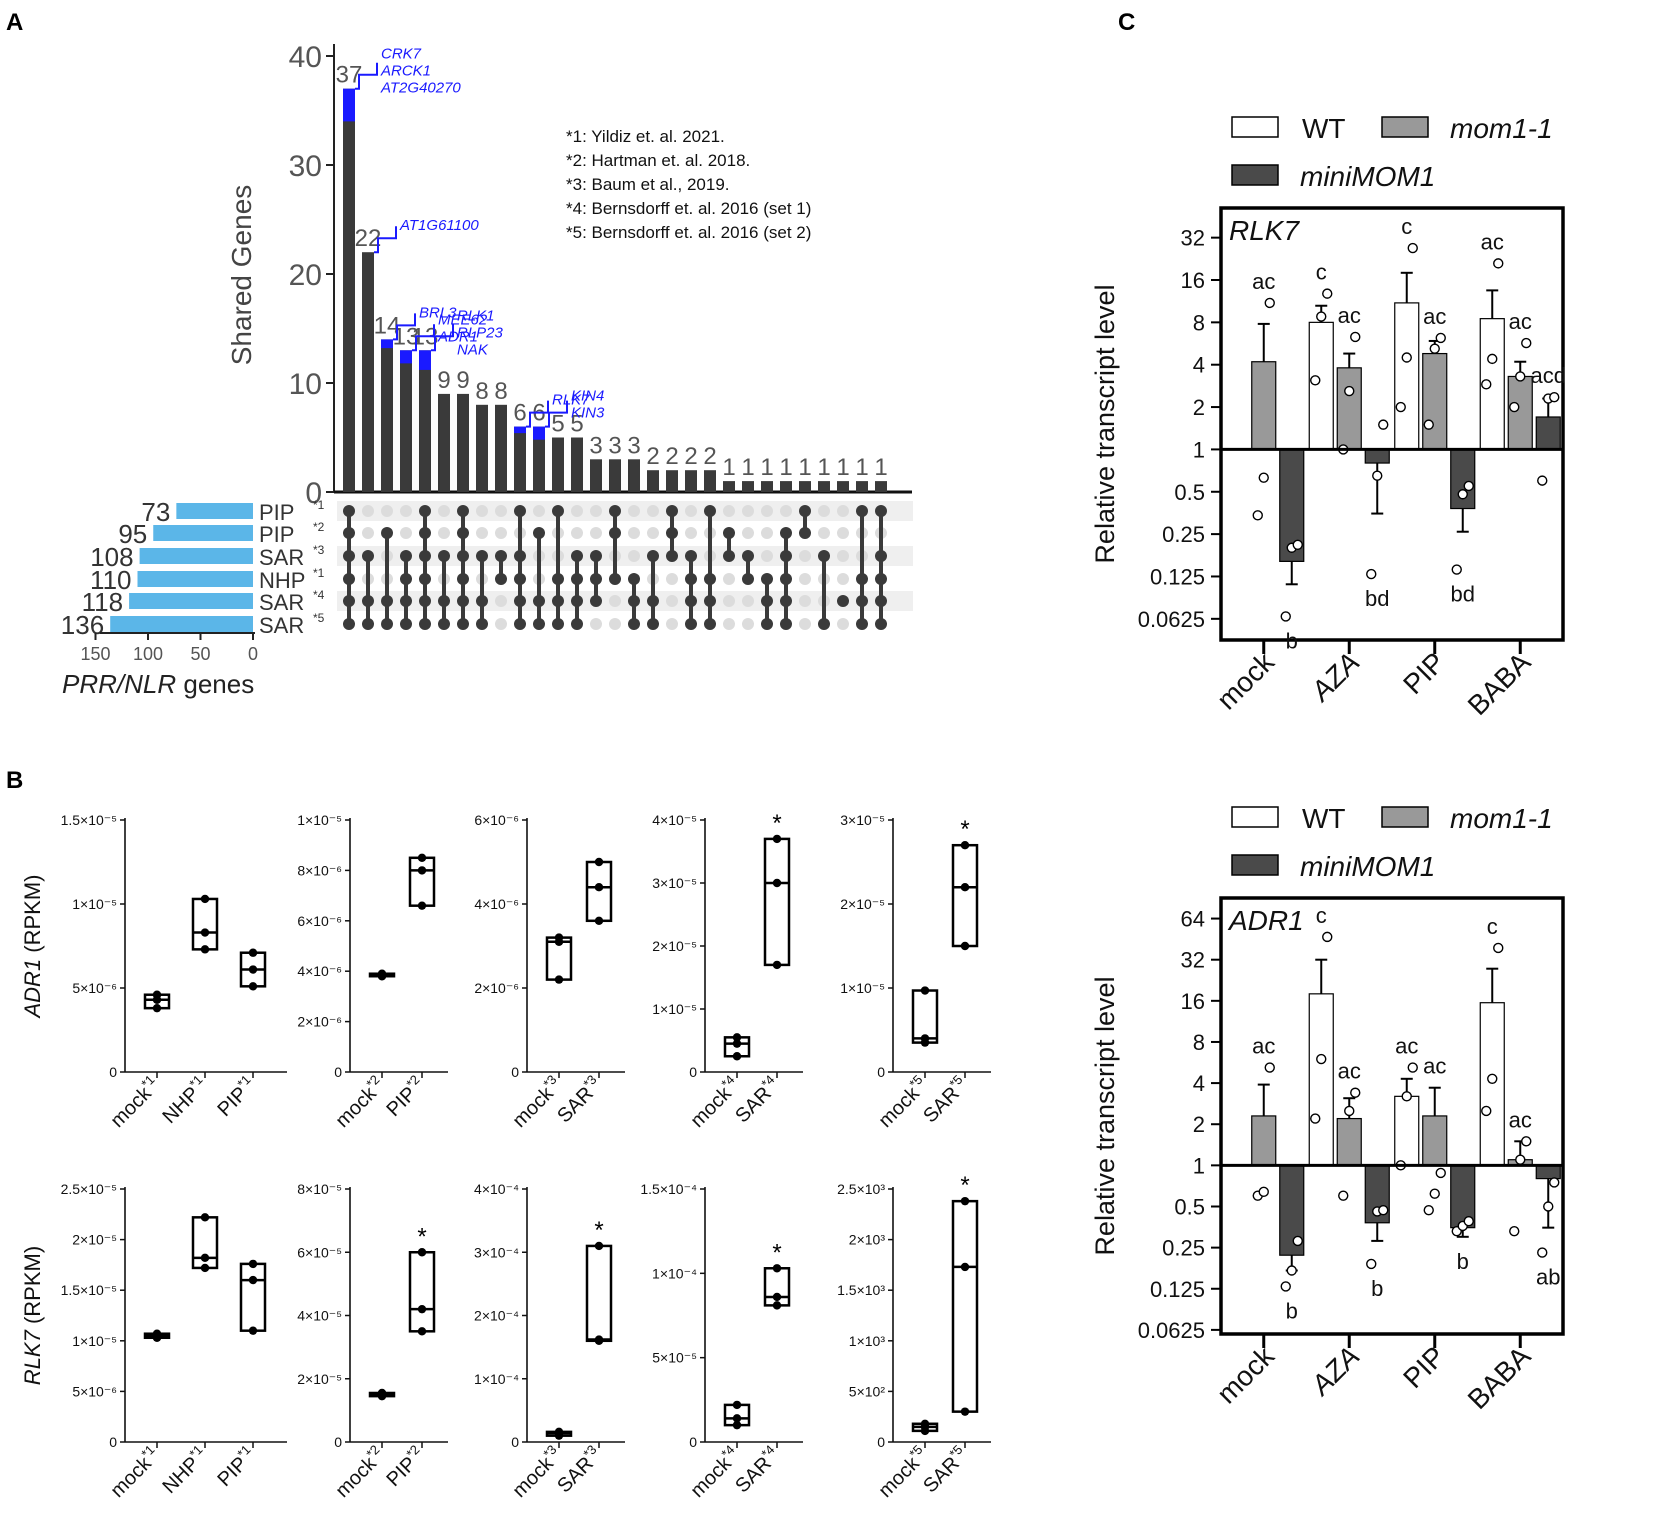  Describe the element at coordinates (578, 1099) in the screenshot. I see `b-x-tick-label: SAR*3` at that location.